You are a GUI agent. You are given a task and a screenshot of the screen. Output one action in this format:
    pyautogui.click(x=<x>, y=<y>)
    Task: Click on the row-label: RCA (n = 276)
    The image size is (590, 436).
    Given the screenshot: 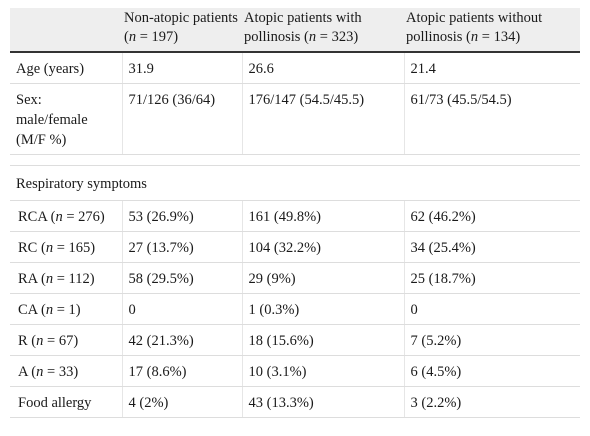 What is the action you would take?
    pyautogui.click(x=66, y=216)
    